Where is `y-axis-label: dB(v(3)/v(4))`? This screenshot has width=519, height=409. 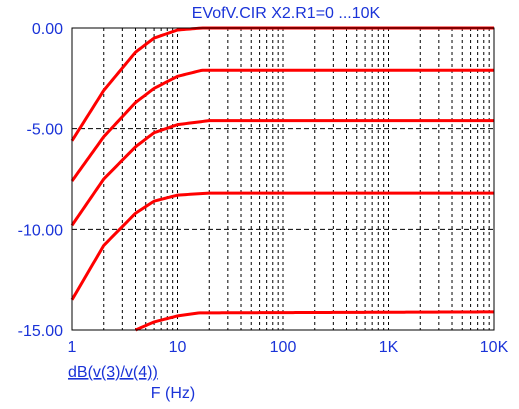
y-axis-label: dB(v(3)/v(4)) is located at coordinates (113, 372).